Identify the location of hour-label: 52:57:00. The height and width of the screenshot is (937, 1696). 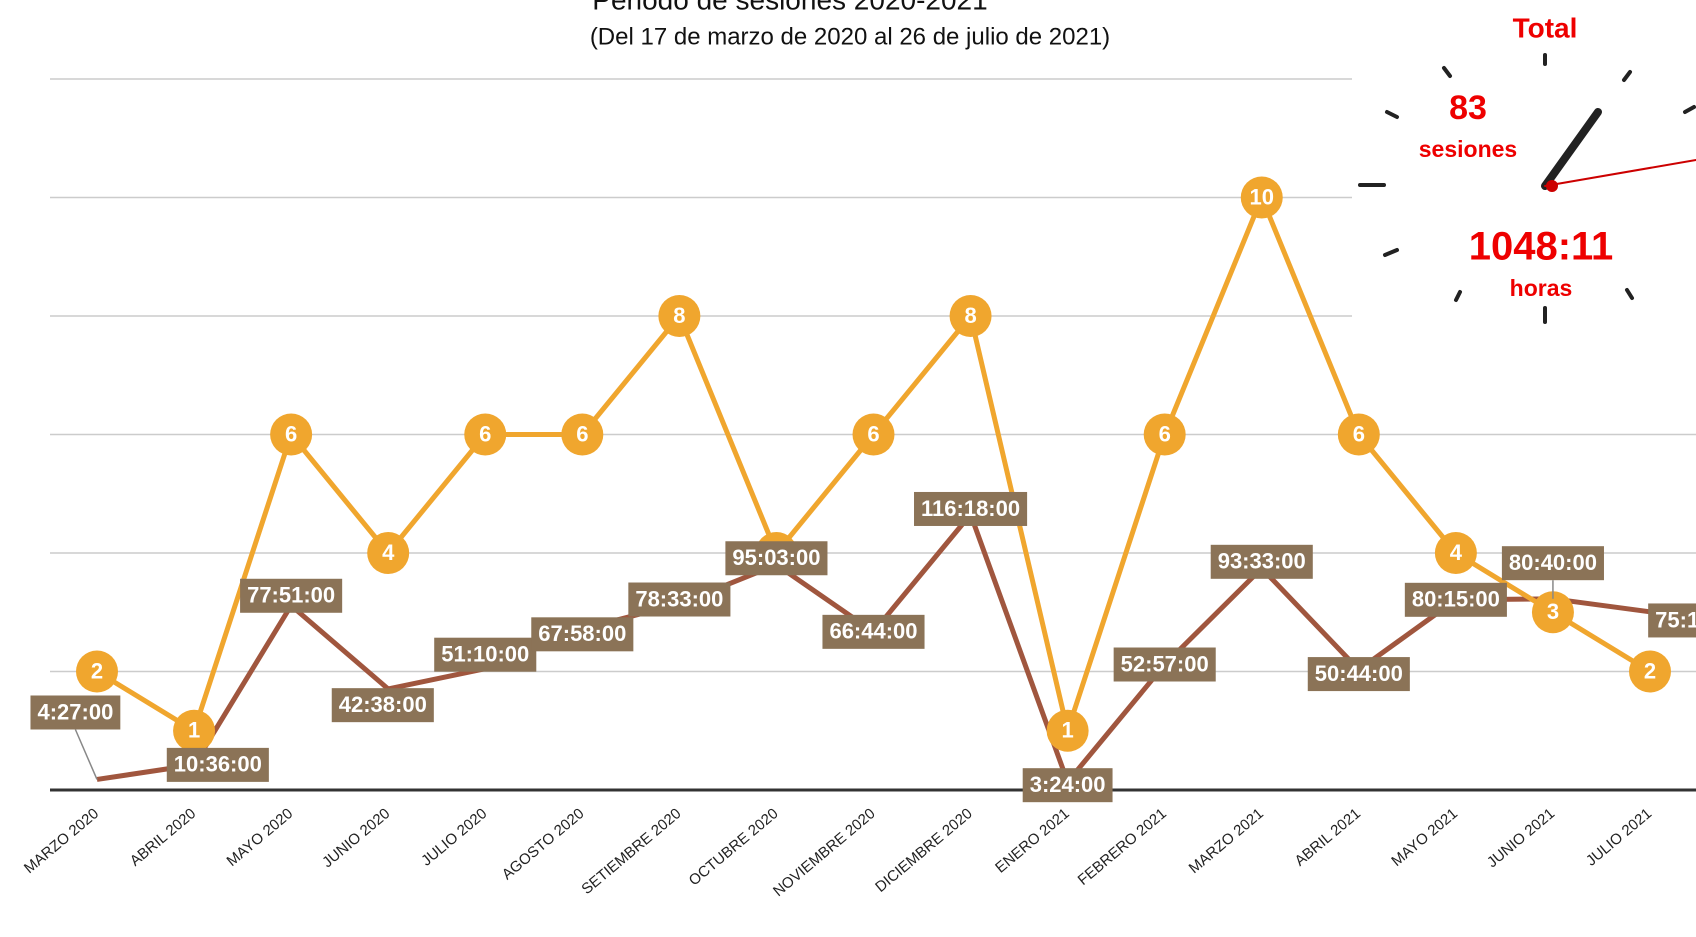
(1165, 663).